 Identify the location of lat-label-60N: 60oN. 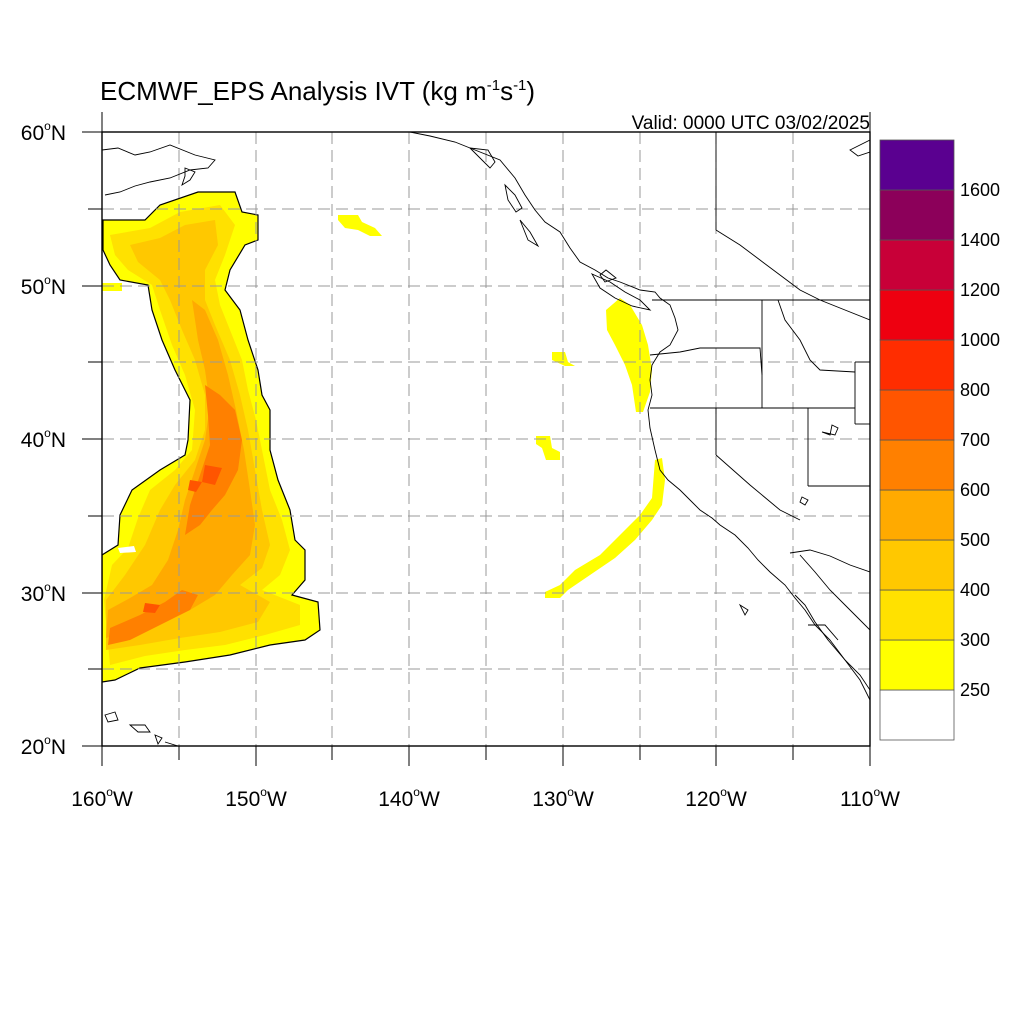
(43, 132).